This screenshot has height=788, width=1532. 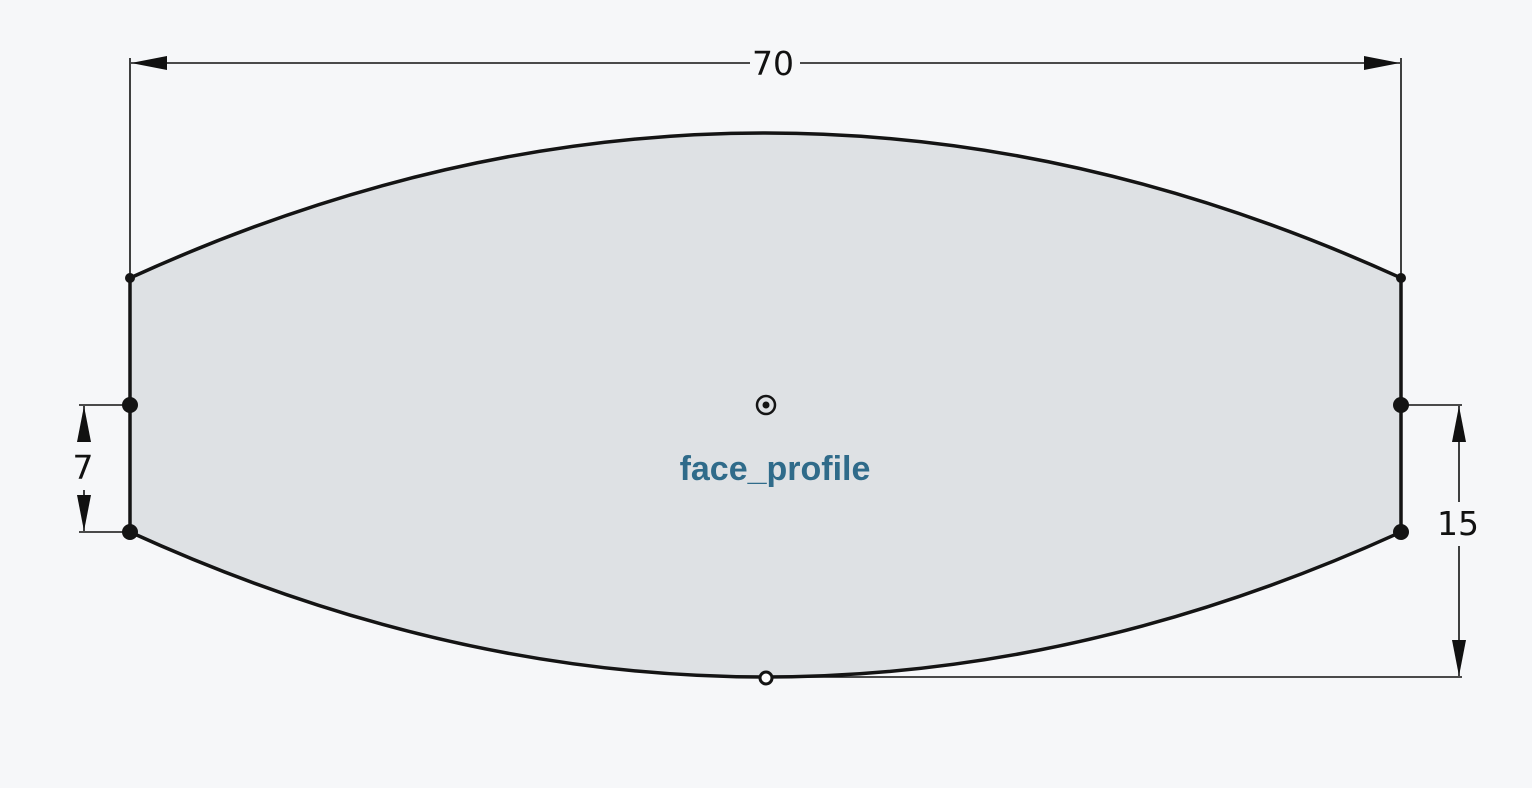 I want to click on sketch-point-right-bottom, so click(x=1401, y=532).